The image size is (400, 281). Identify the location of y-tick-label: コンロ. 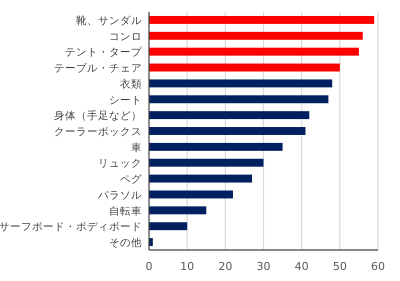
(125, 36).